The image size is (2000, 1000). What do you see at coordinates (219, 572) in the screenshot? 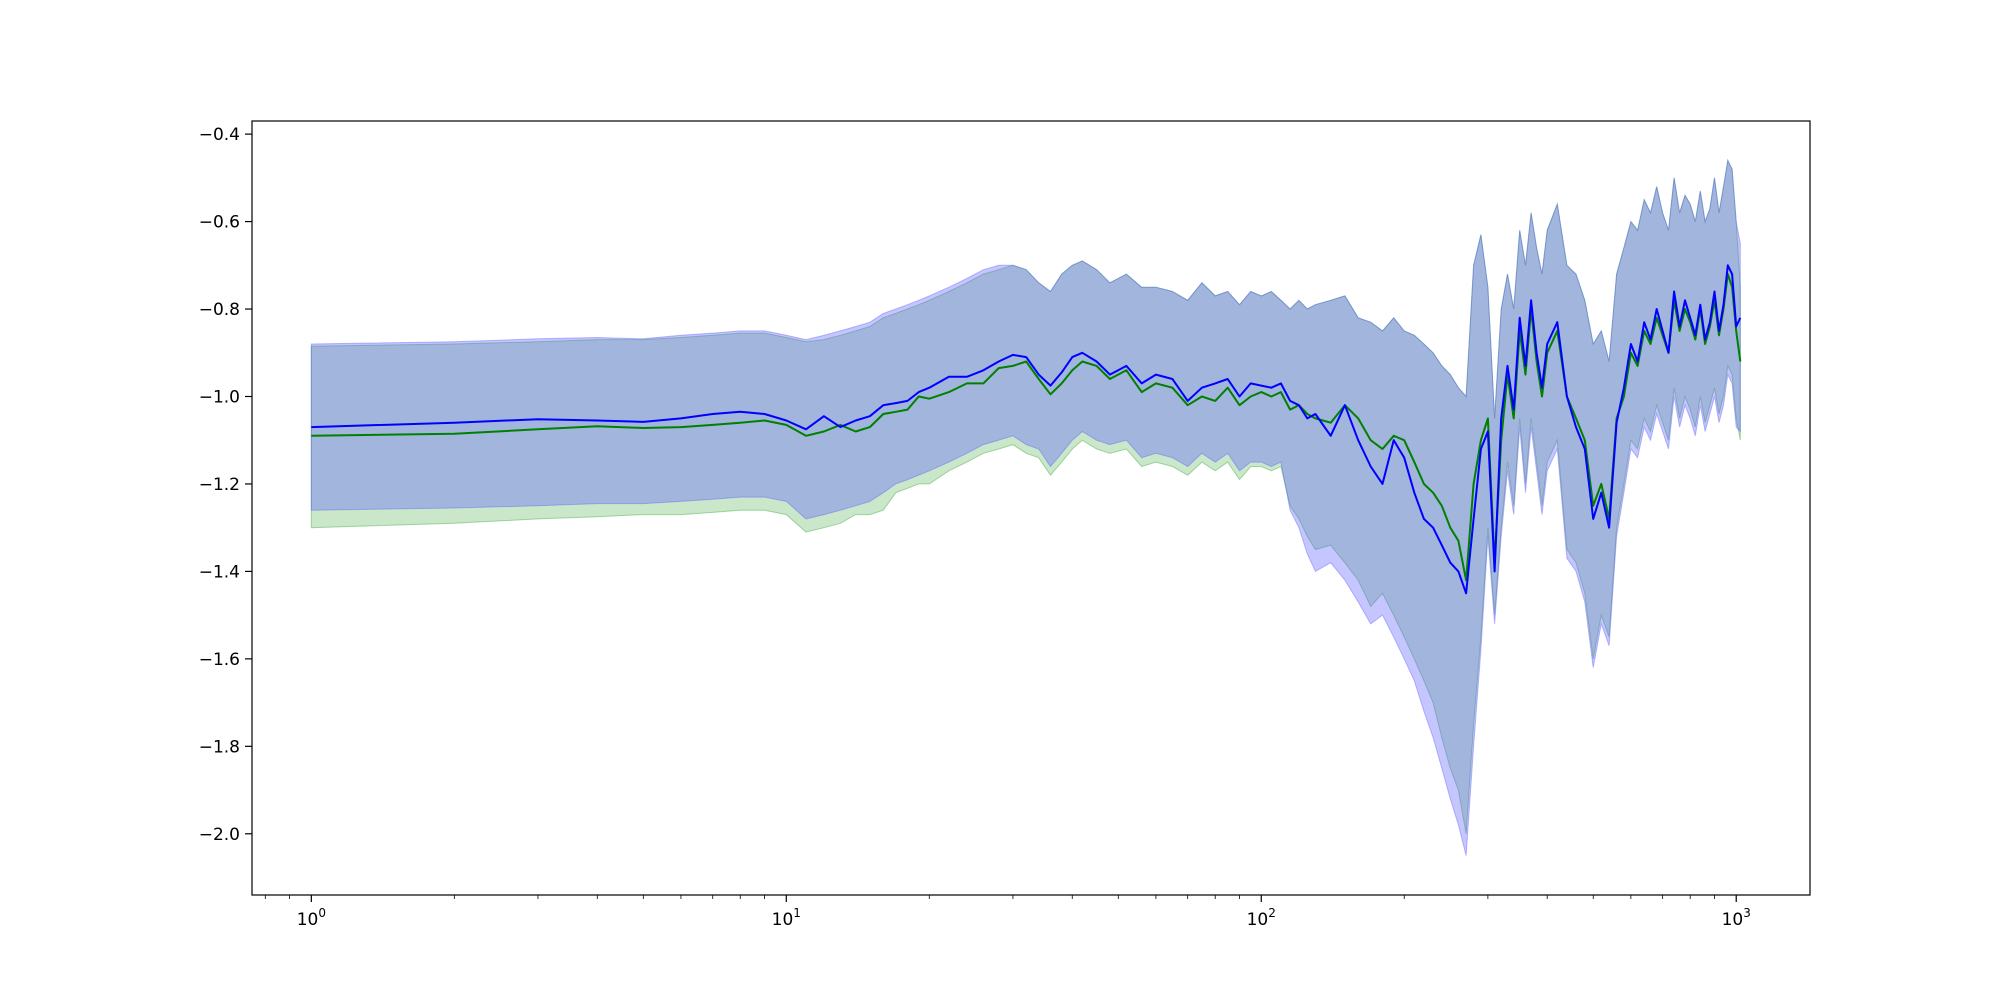
I see `y-tick-label: −1.4` at bounding box center [219, 572].